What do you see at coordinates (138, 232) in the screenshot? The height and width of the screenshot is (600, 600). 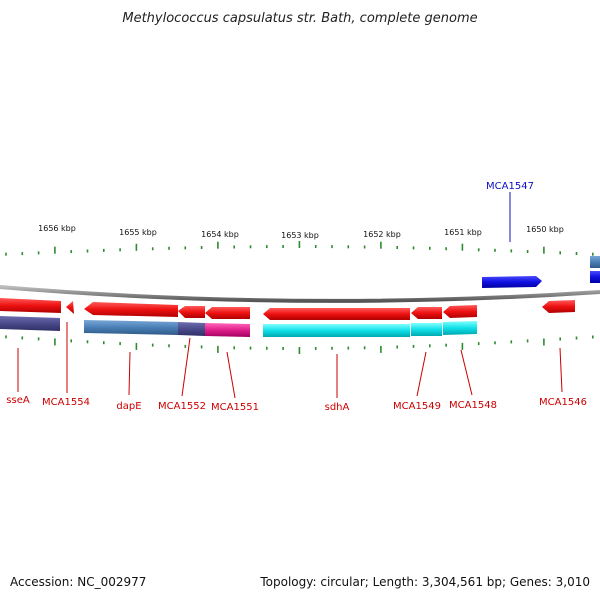 I see `scale-label-1655: 1655 kbp` at bounding box center [138, 232].